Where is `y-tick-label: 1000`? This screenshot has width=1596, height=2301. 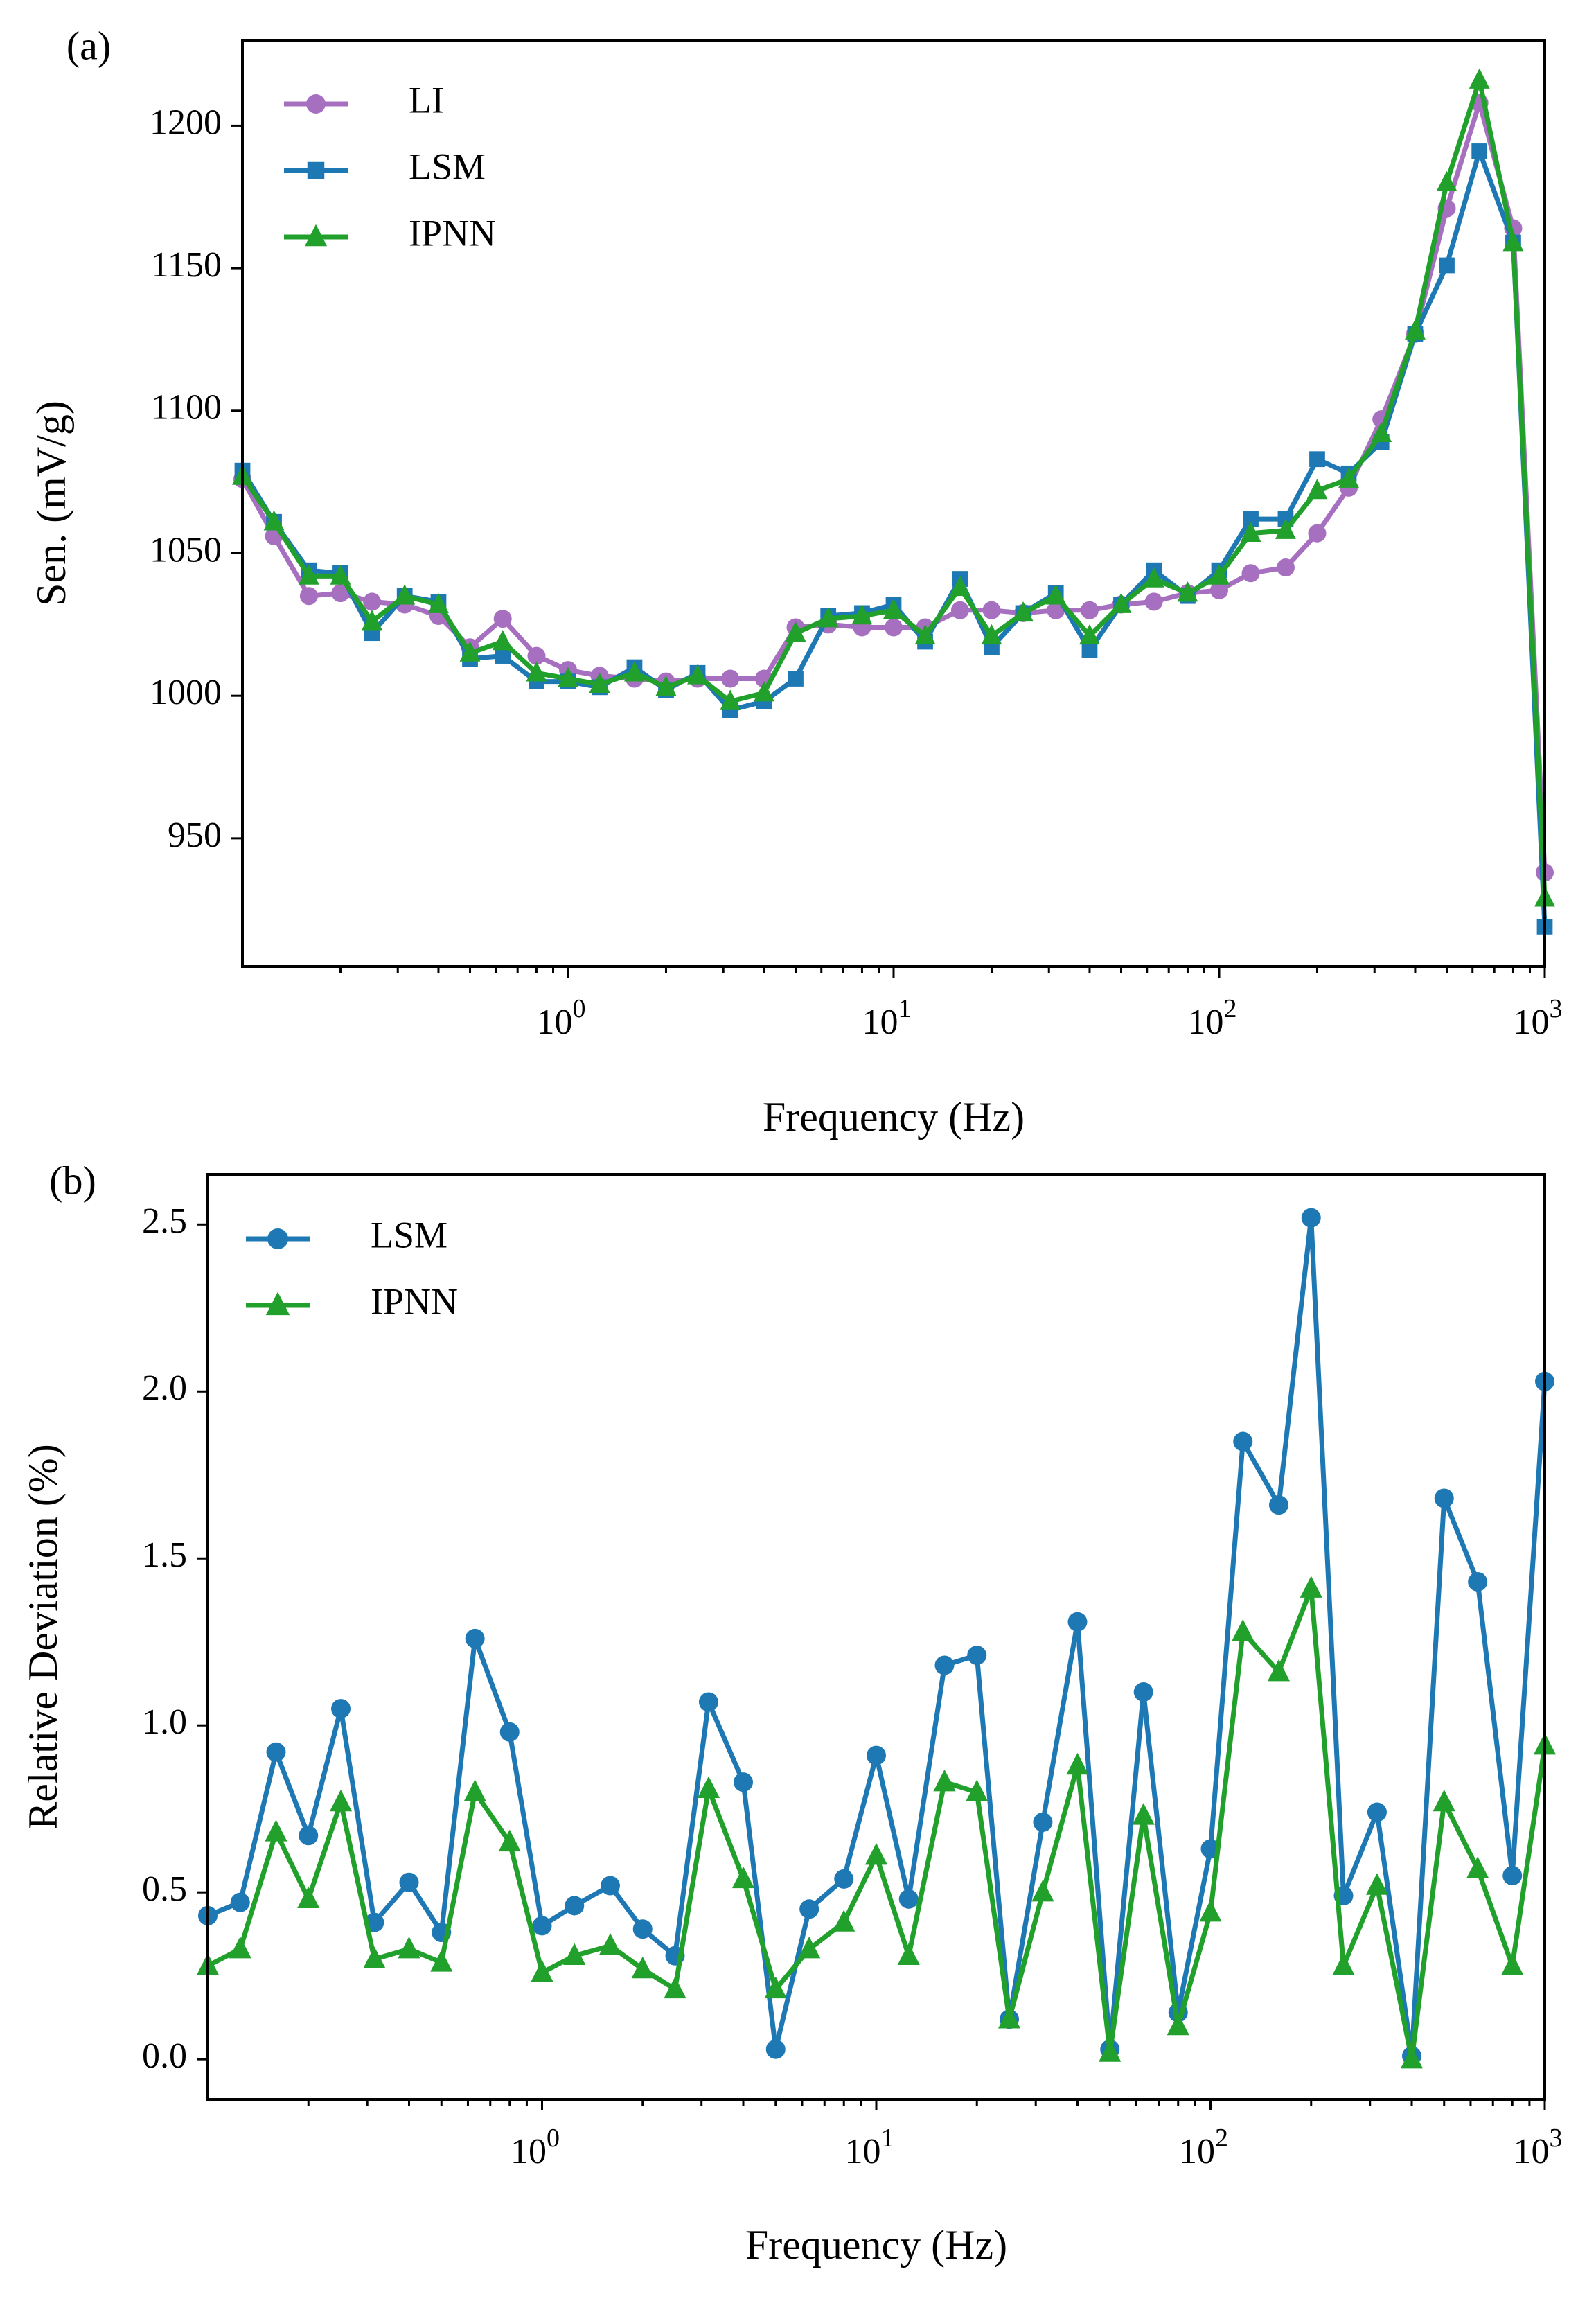 y-tick-label: 1000 is located at coordinates (186, 692).